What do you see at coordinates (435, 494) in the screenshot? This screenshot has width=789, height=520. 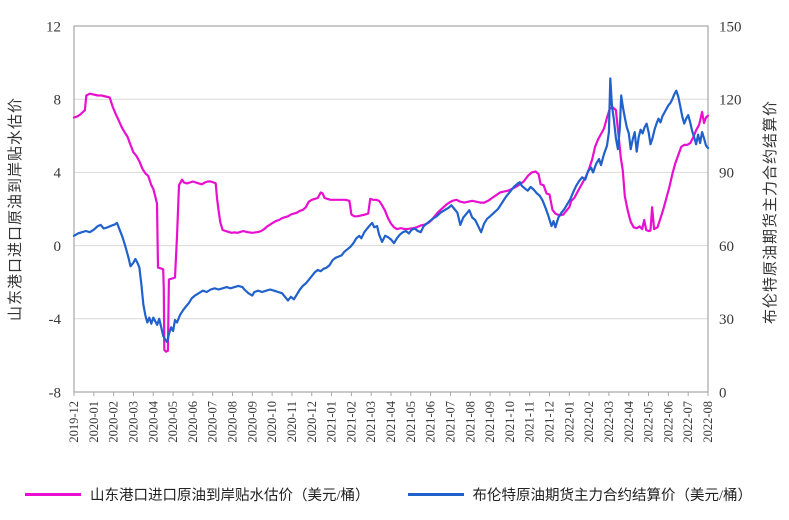 I see `brent-line-swatch` at bounding box center [435, 494].